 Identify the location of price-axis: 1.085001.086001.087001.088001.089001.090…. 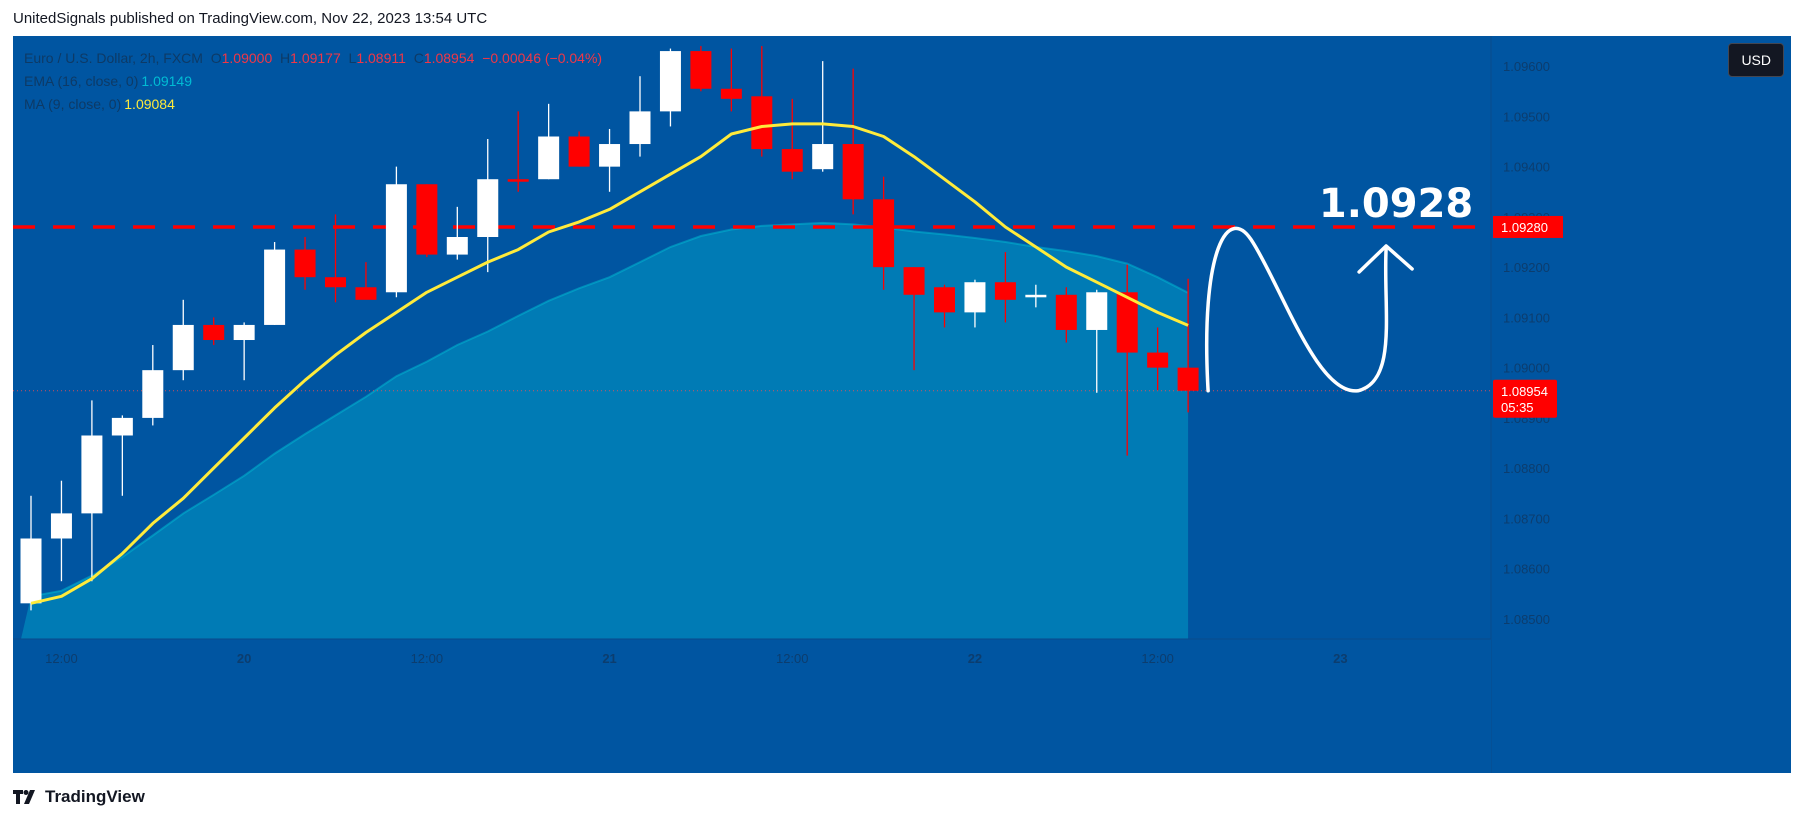
(1640, 404).